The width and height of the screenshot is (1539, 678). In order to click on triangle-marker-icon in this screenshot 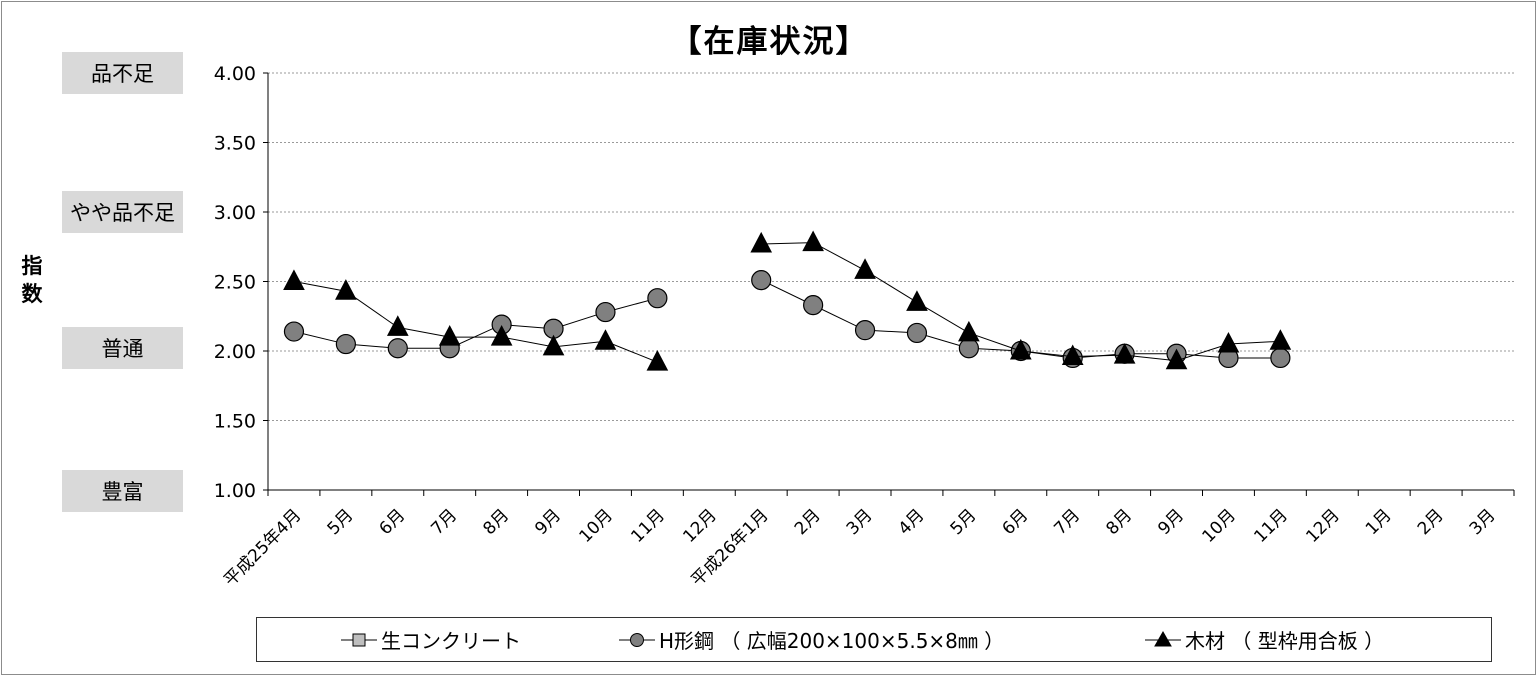, I will do `click(1163, 638)`.